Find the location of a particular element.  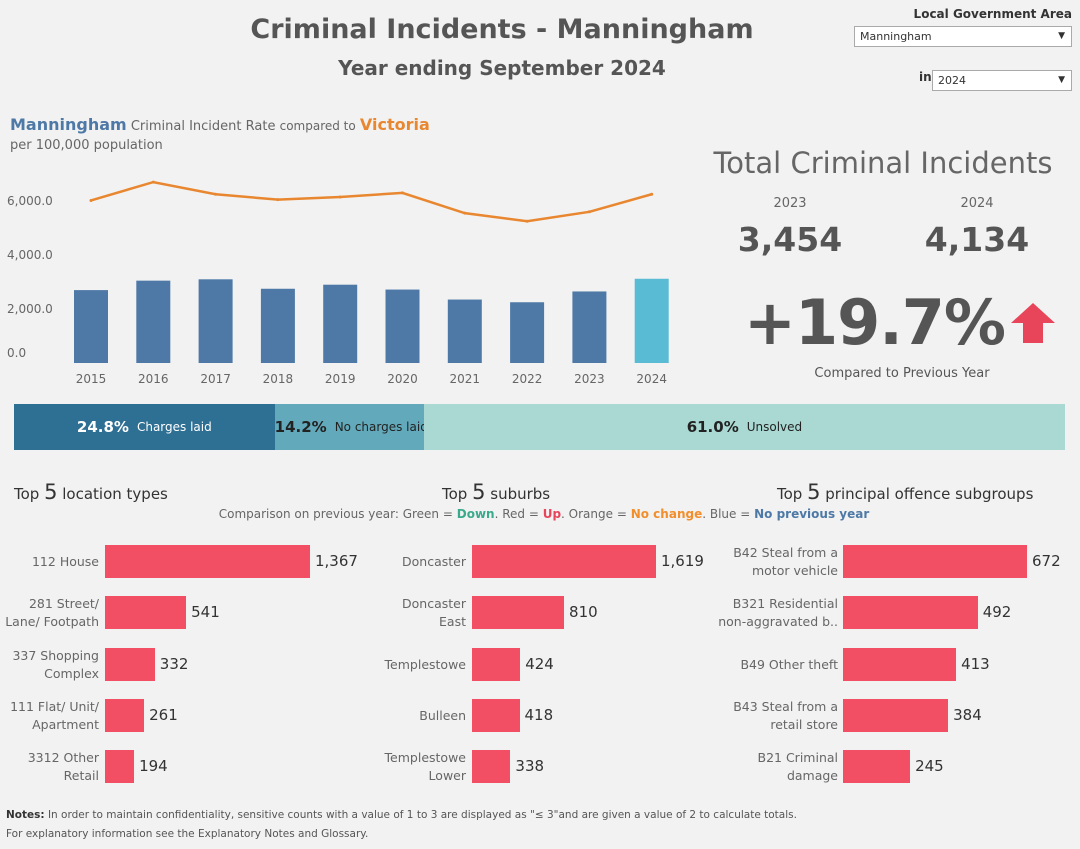

bar-label: Doncaster is located at coordinates (434, 562).